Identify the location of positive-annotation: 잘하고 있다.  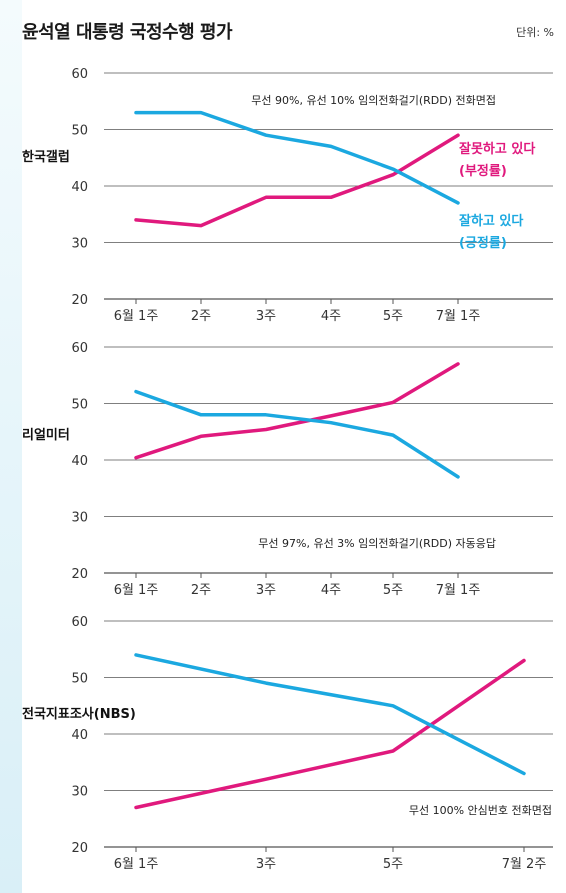
(491, 221).